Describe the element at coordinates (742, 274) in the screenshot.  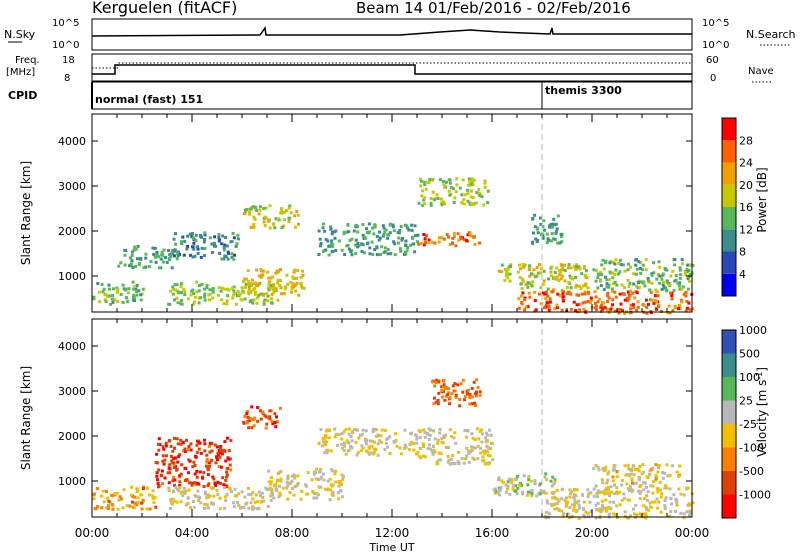
I see `colorbar-tick-label: 4` at that location.